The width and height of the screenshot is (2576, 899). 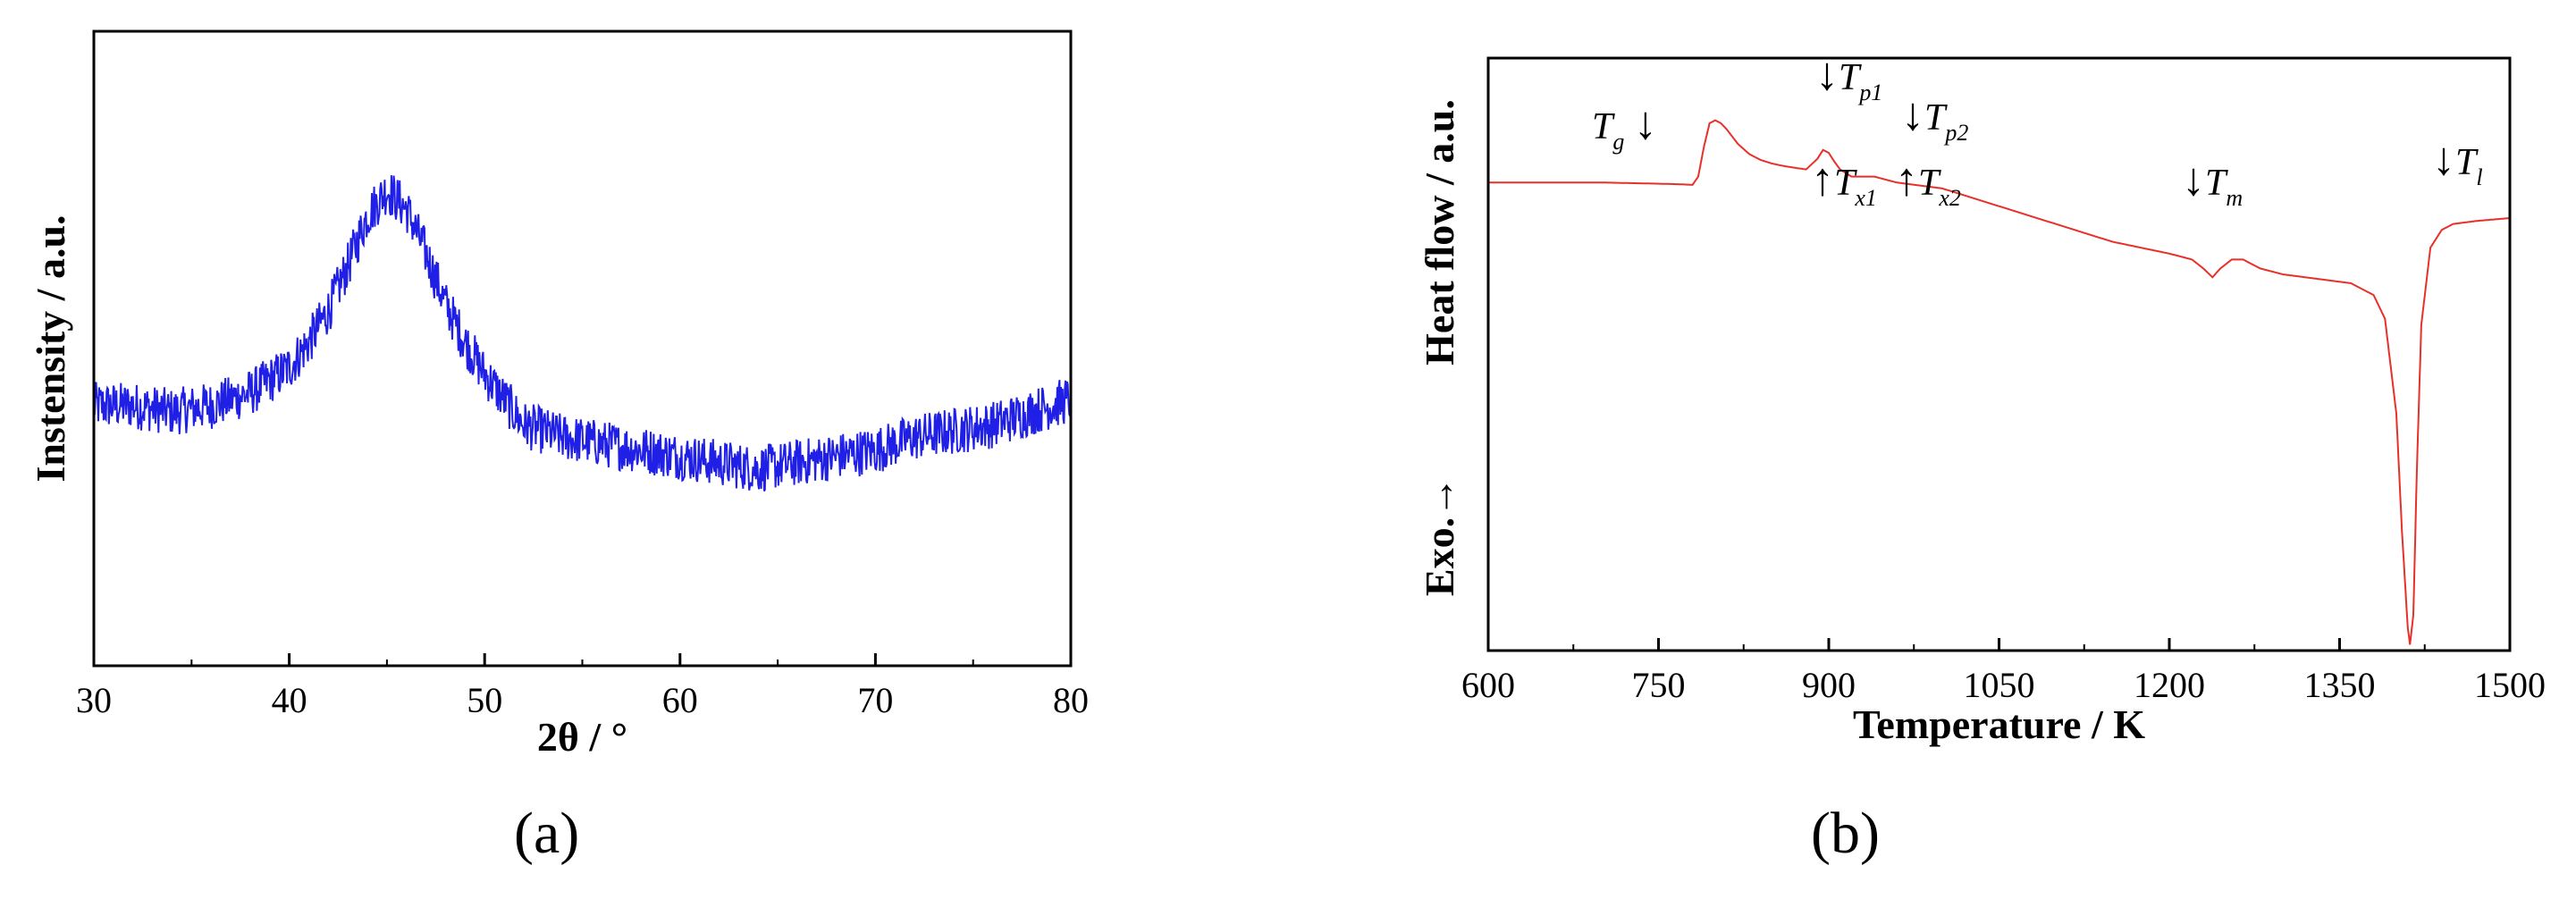 I want to click on x-axis-title: Temperature / K, so click(x=1999, y=725).